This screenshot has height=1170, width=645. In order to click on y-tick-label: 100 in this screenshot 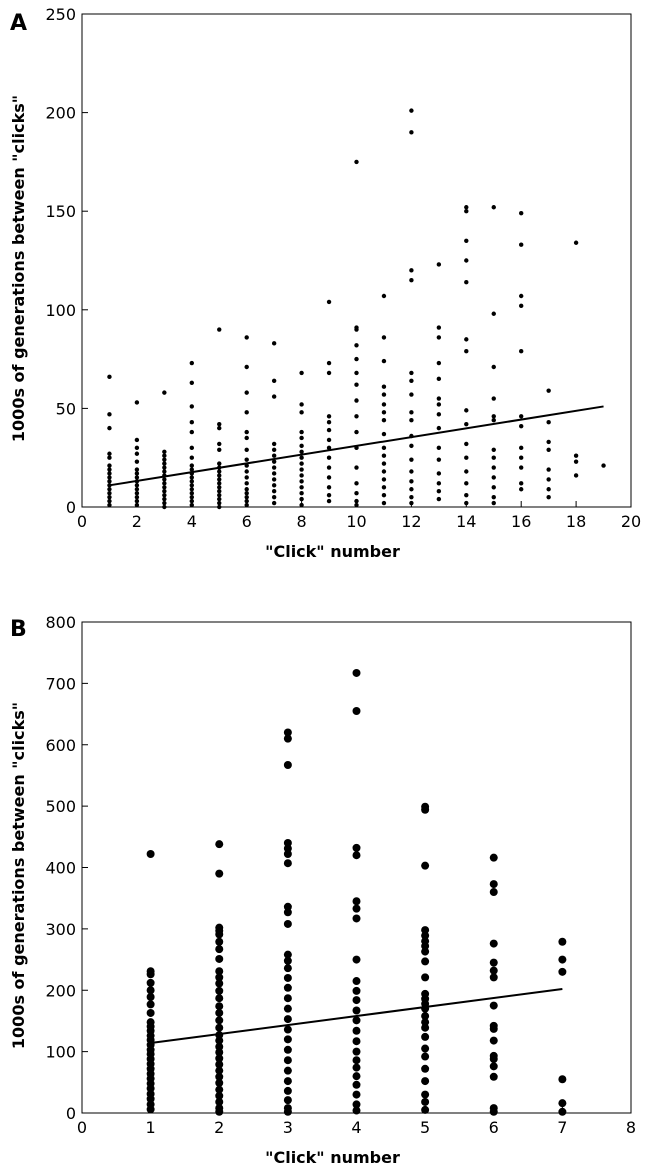, I will do `click(60, 1052)`.